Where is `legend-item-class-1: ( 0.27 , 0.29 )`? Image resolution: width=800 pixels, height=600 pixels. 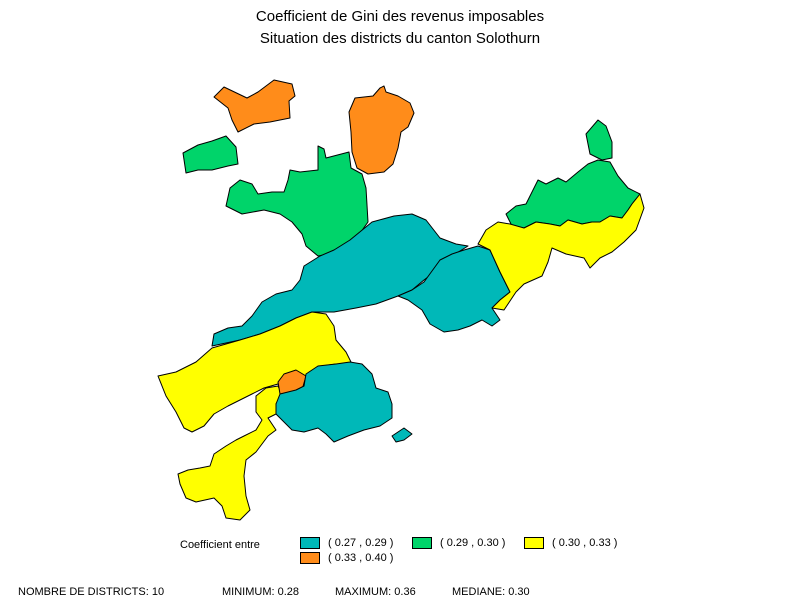 legend-item-class-1: ( 0.27 , 0.29 ) is located at coordinates (347, 543).